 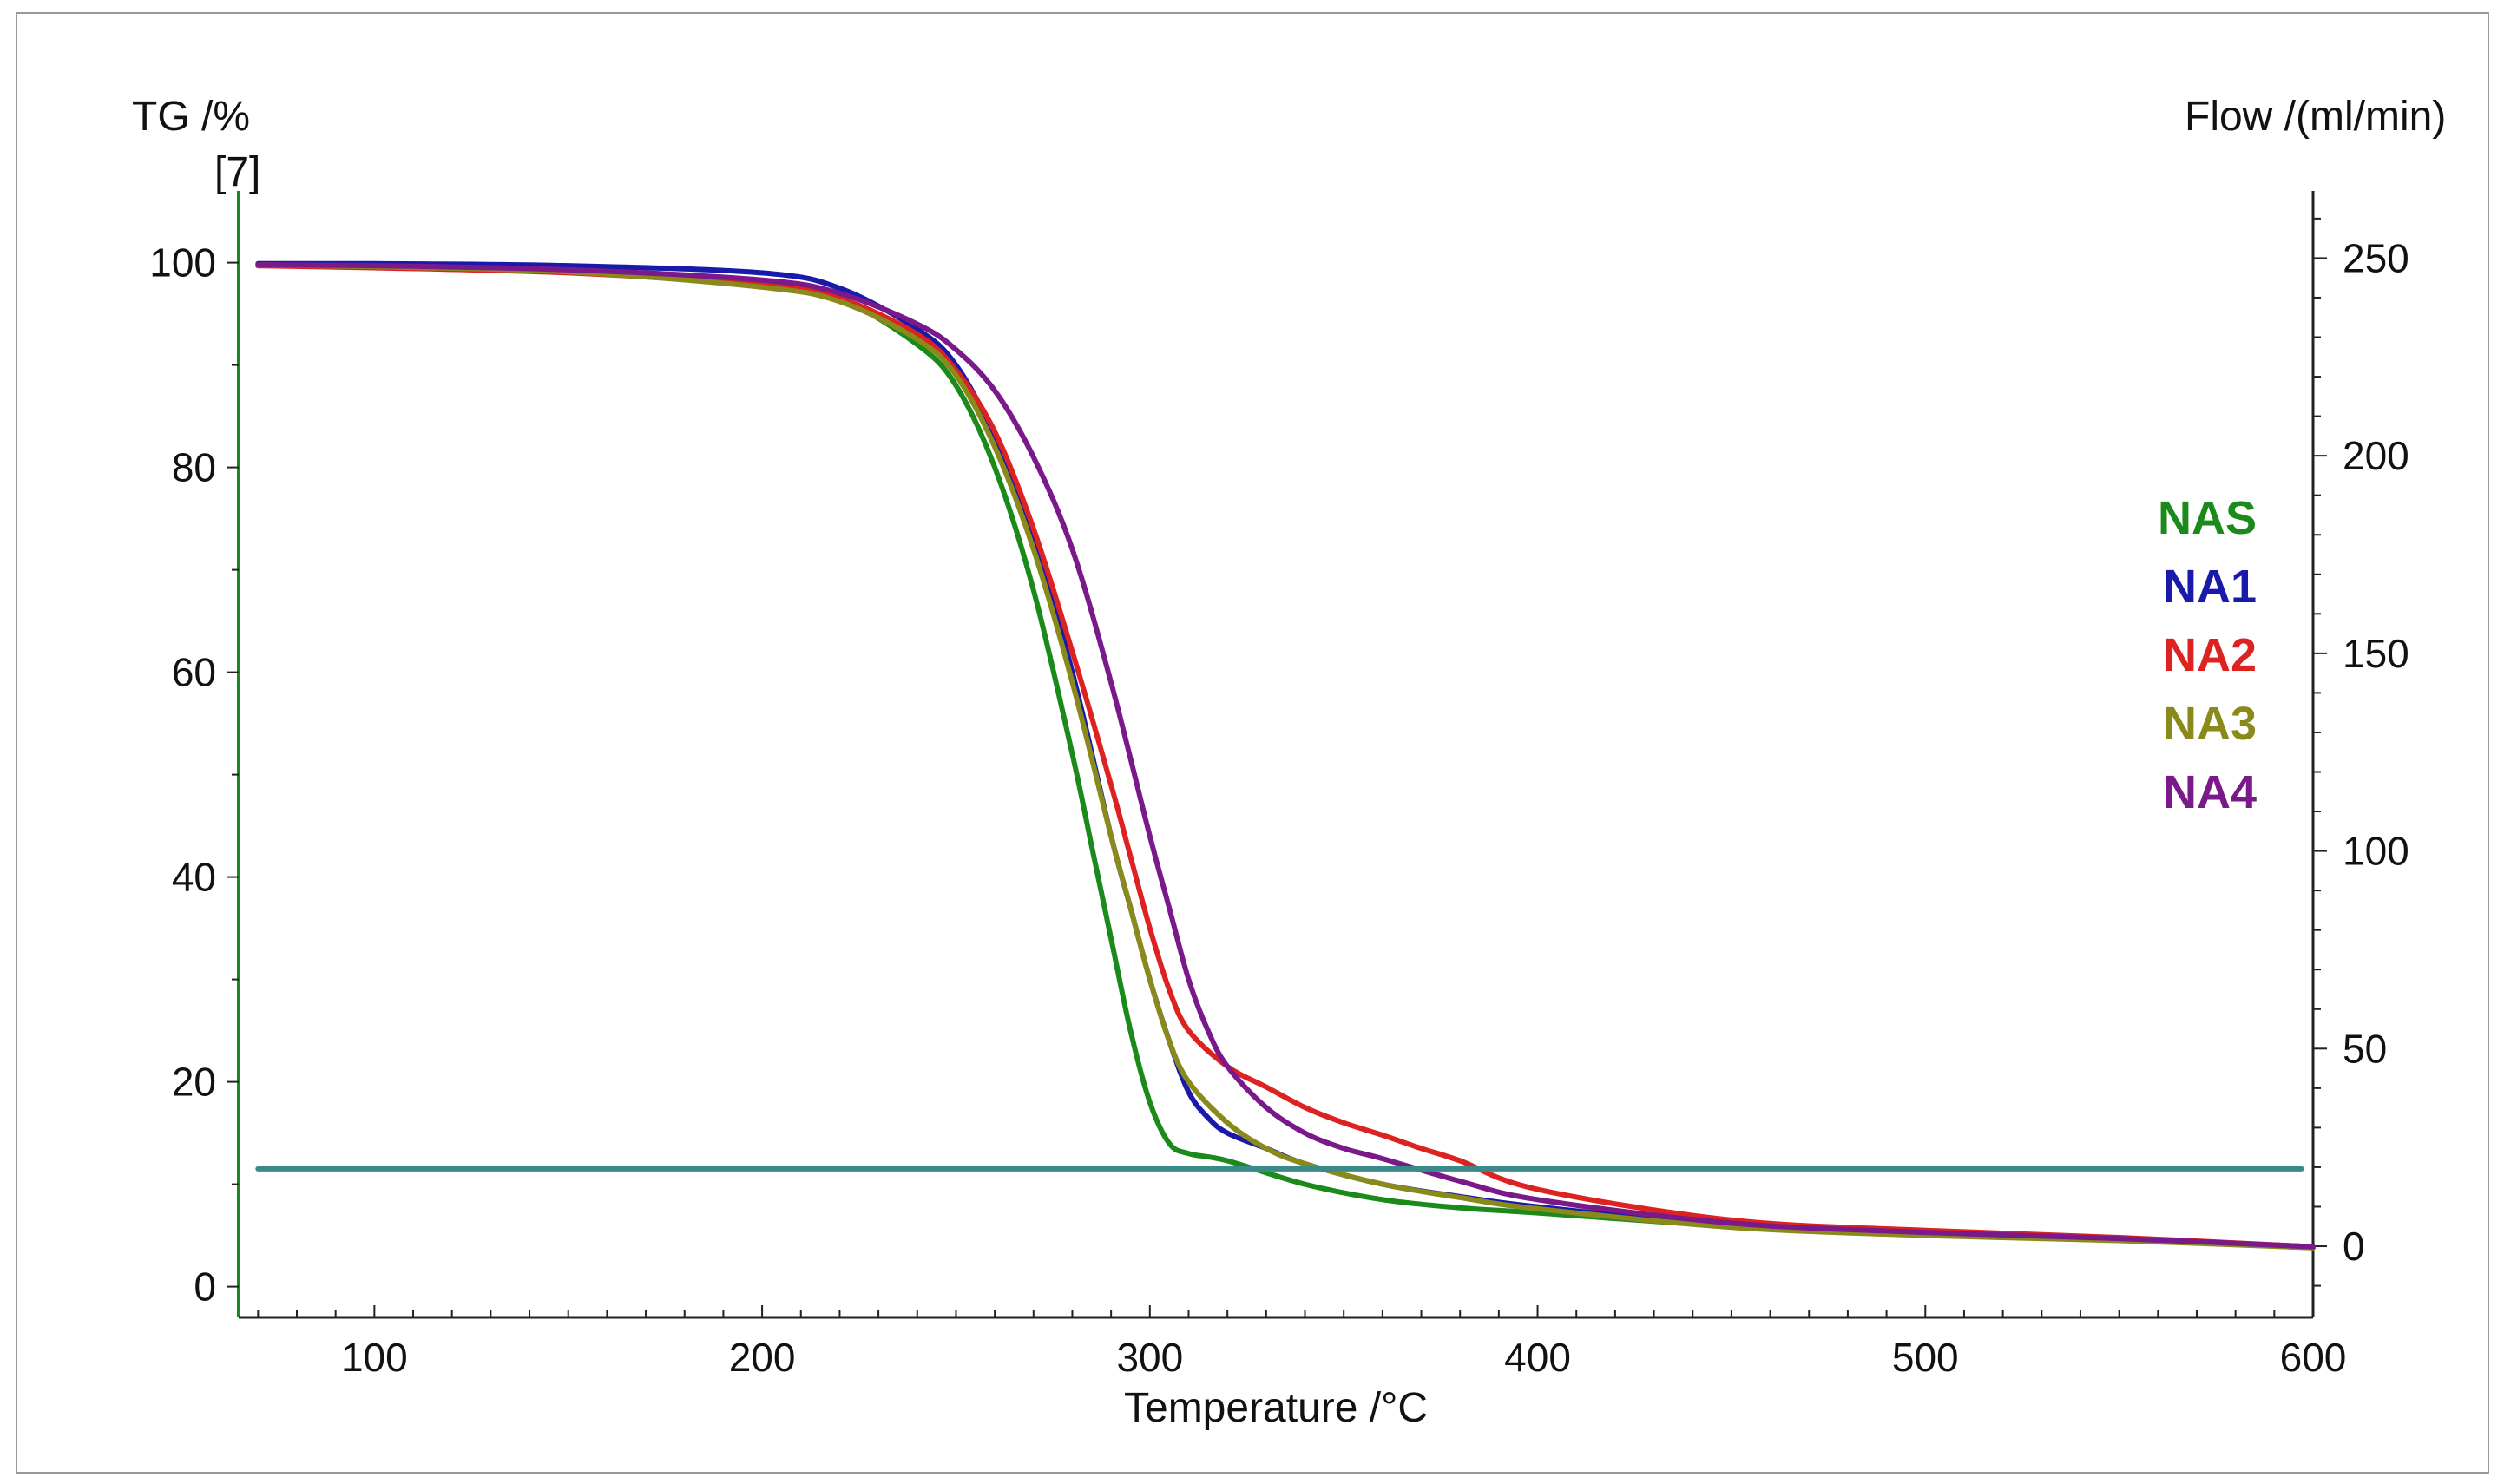 I want to click on y-tick-label: 0, so click(x=205, y=1287).